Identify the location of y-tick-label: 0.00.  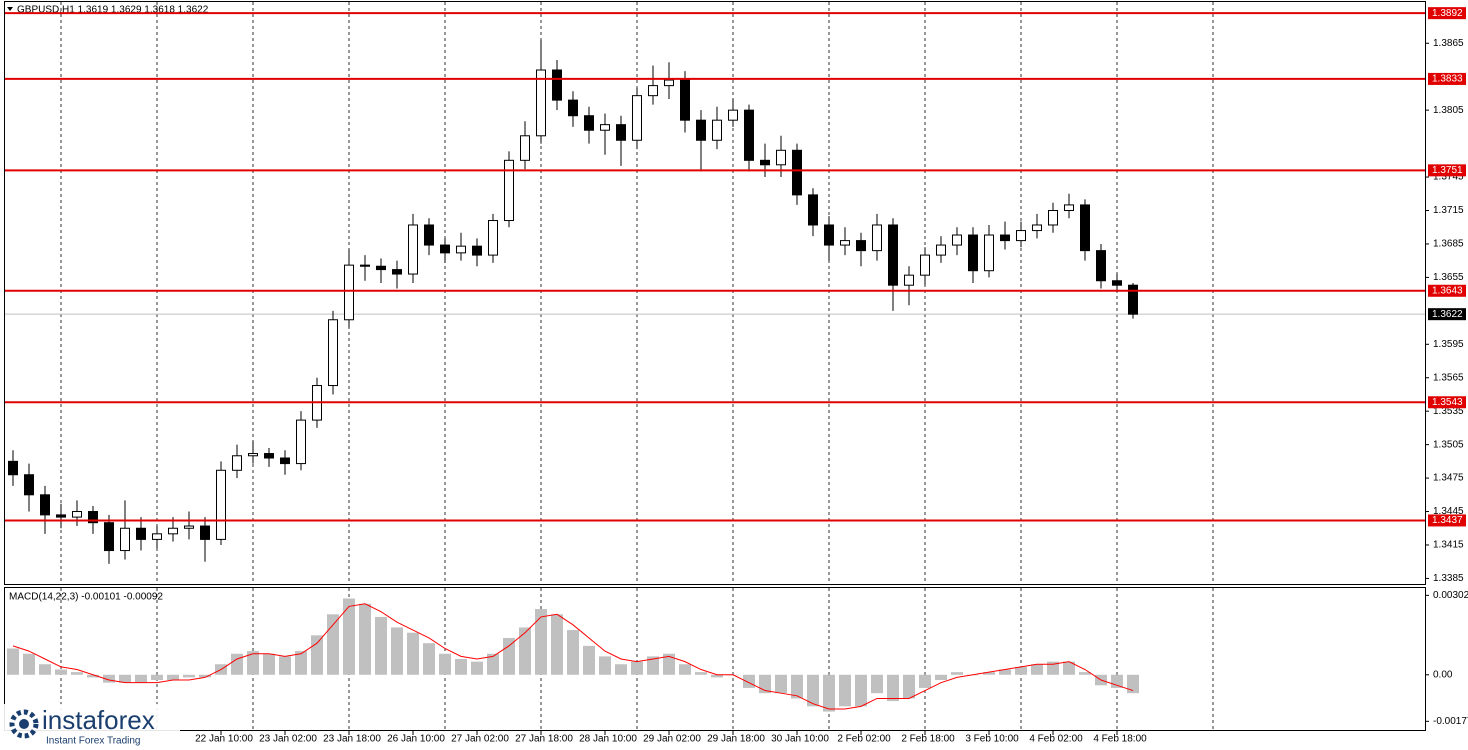
(1443, 674).